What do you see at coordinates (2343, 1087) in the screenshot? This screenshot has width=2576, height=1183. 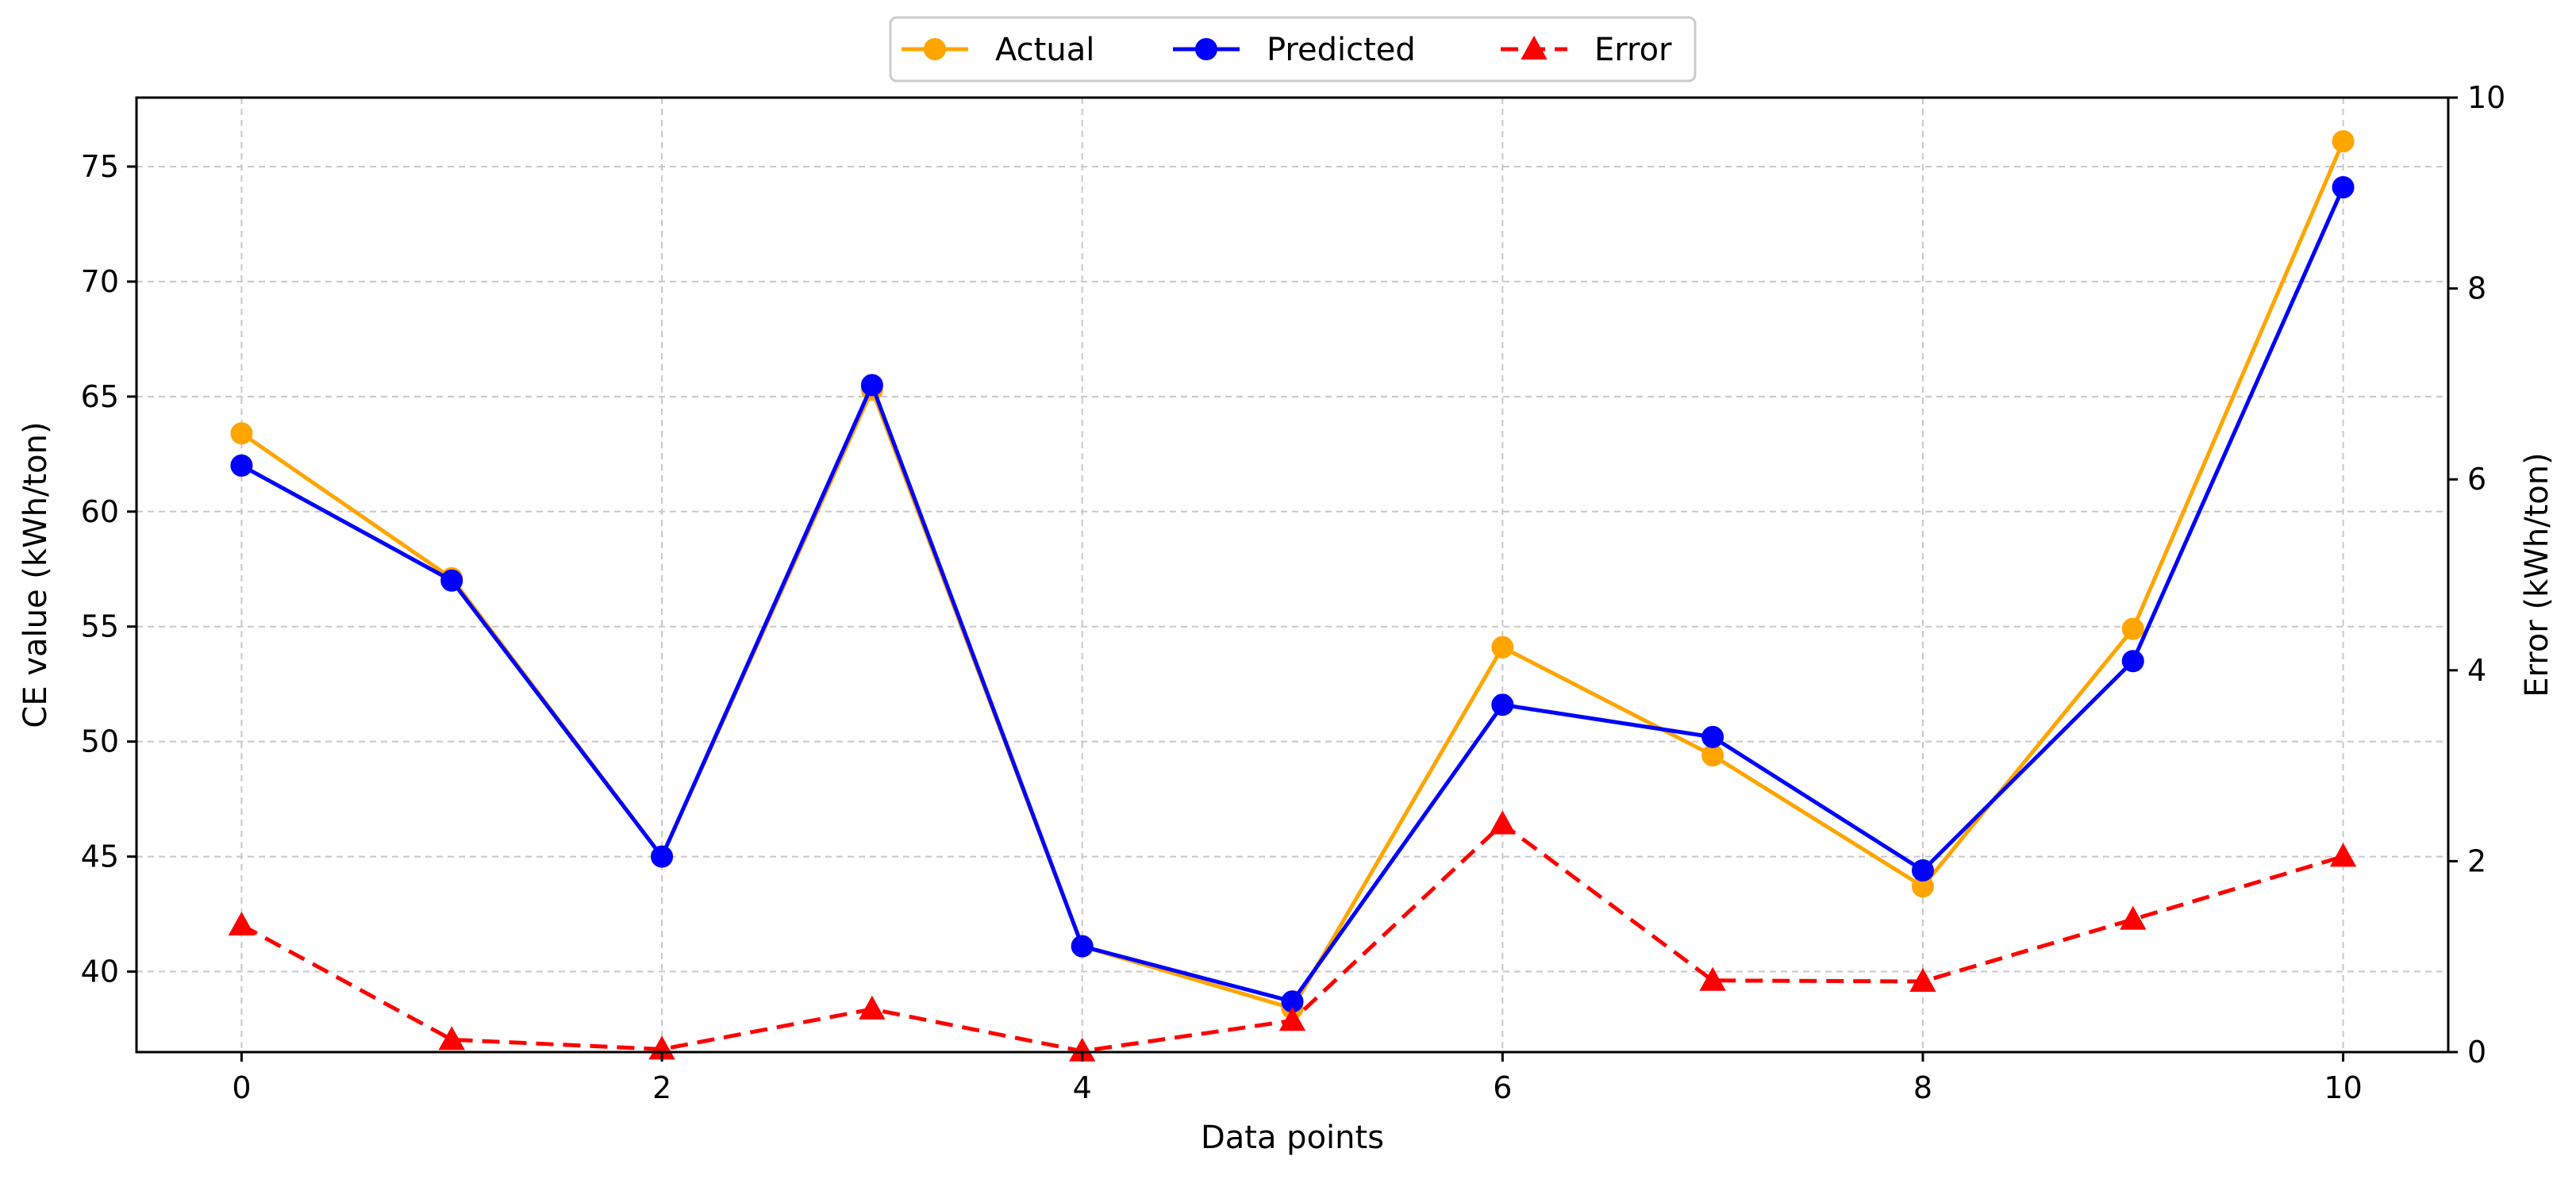 I see `x-tick-label: 10` at bounding box center [2343, 1087].